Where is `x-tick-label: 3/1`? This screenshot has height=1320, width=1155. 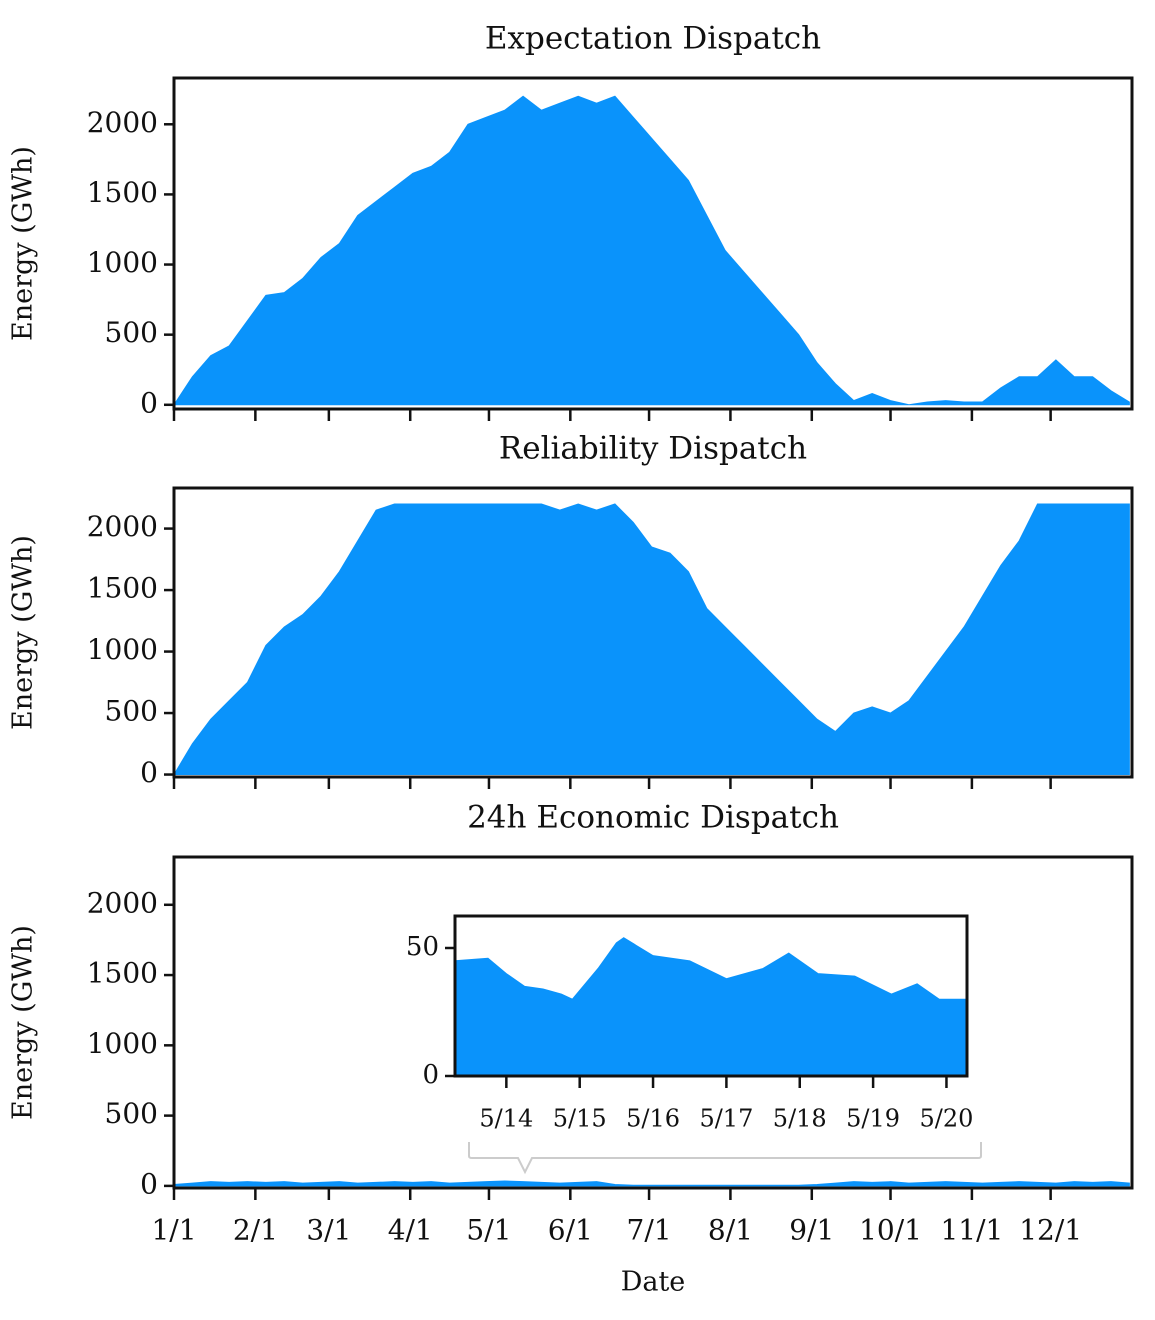
x-tick-label: 3/1 is located at coordinates (328, 1230).